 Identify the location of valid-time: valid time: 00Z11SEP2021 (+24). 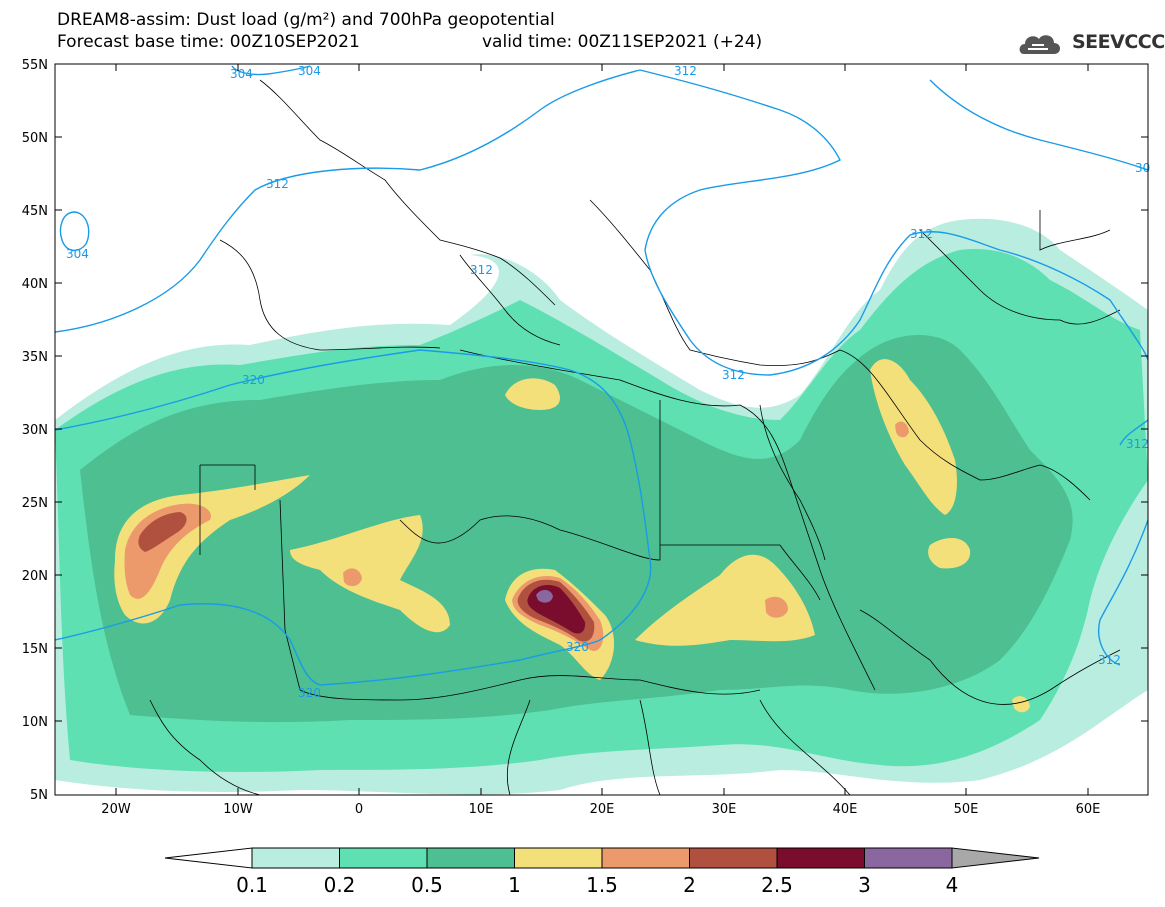
(622, 42).